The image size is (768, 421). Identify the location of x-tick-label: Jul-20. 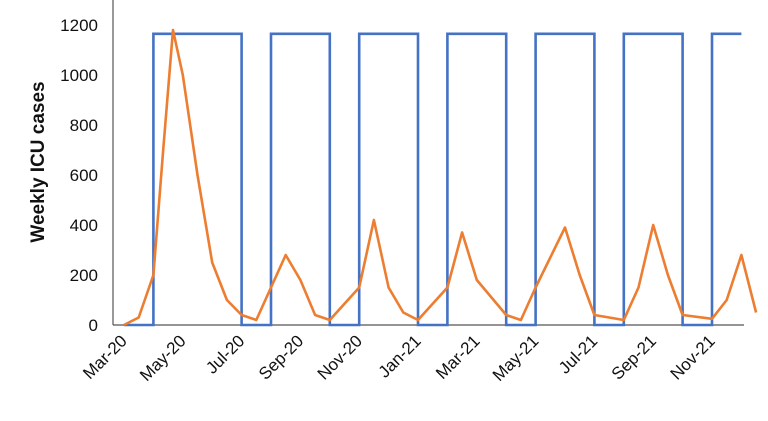
(225, 354).